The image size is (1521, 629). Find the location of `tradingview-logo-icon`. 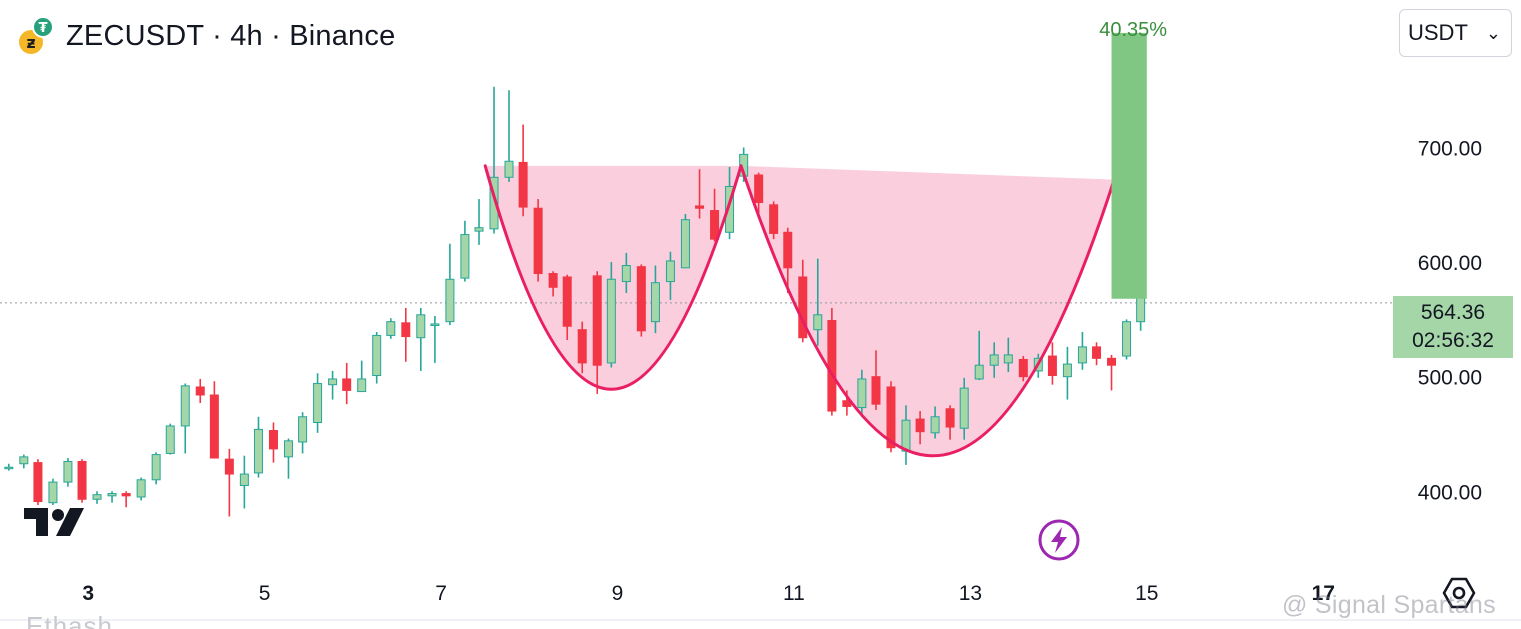

tradingview-logo-icon is located at coordinates (54, 523).